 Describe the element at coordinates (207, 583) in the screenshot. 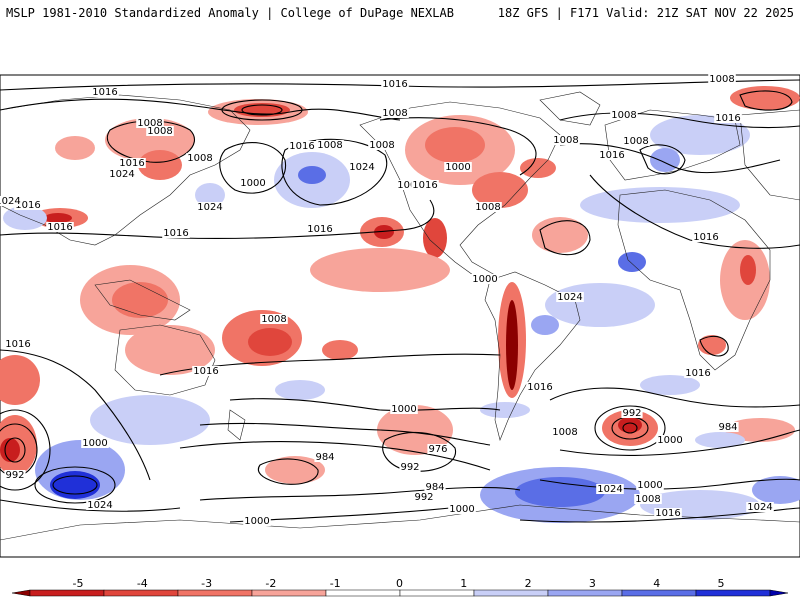

I see `colorbar-tick-label: -3` at that location.